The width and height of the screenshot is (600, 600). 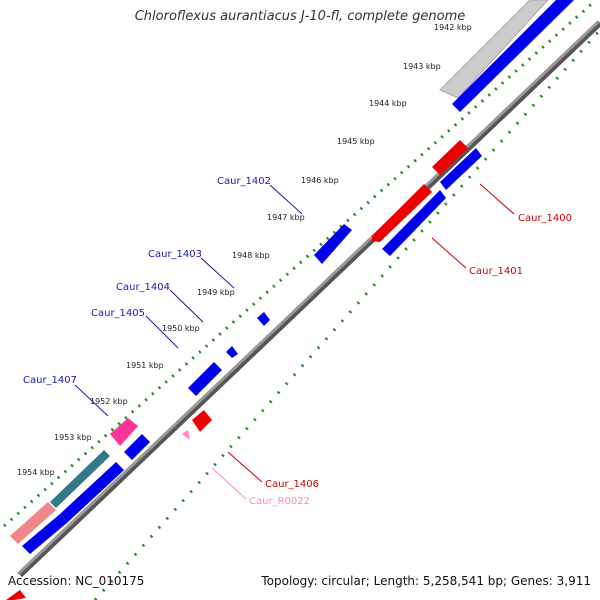 What do you see at coordinates (50, 380) in the screenshot?
I see `gene-label-caur1407: Caur_1407` at bounding box center [50, 380].